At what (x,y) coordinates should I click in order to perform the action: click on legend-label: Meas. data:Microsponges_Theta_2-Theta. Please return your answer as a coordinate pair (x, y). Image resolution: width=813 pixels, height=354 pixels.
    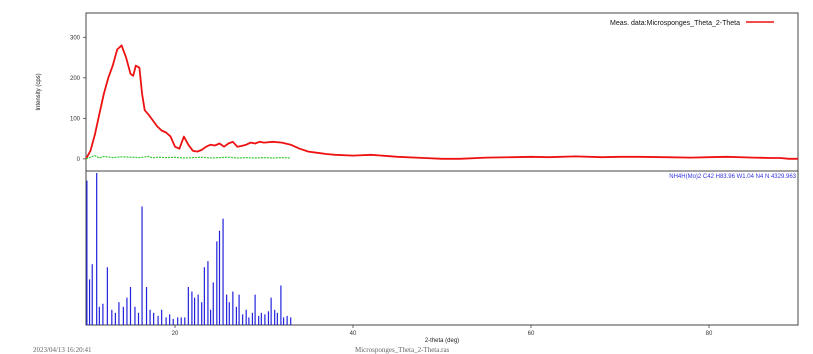
    Looking at the image, I should click on (675, 23).